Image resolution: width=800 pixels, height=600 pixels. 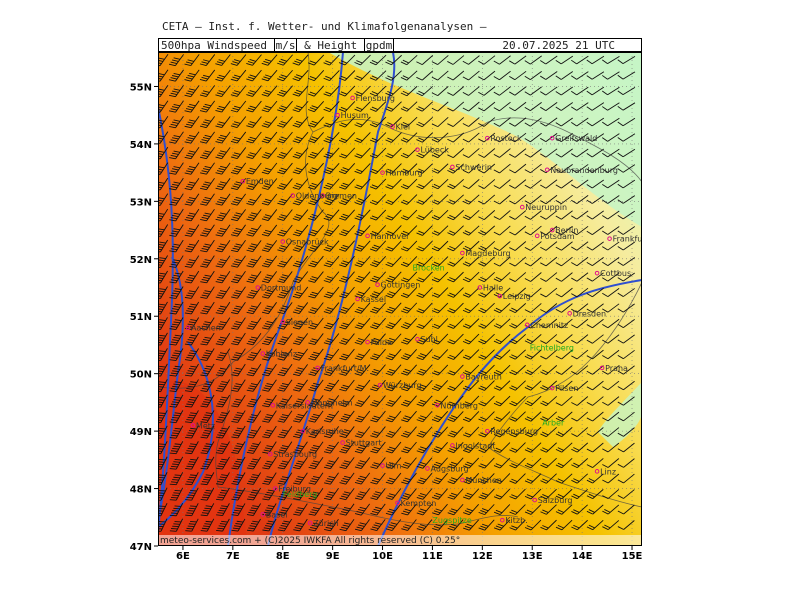 What do you see at coordinates (582, 556) in the screenshot?
I see `lon-tick-label: 14E` at bounding box center [582, 556].